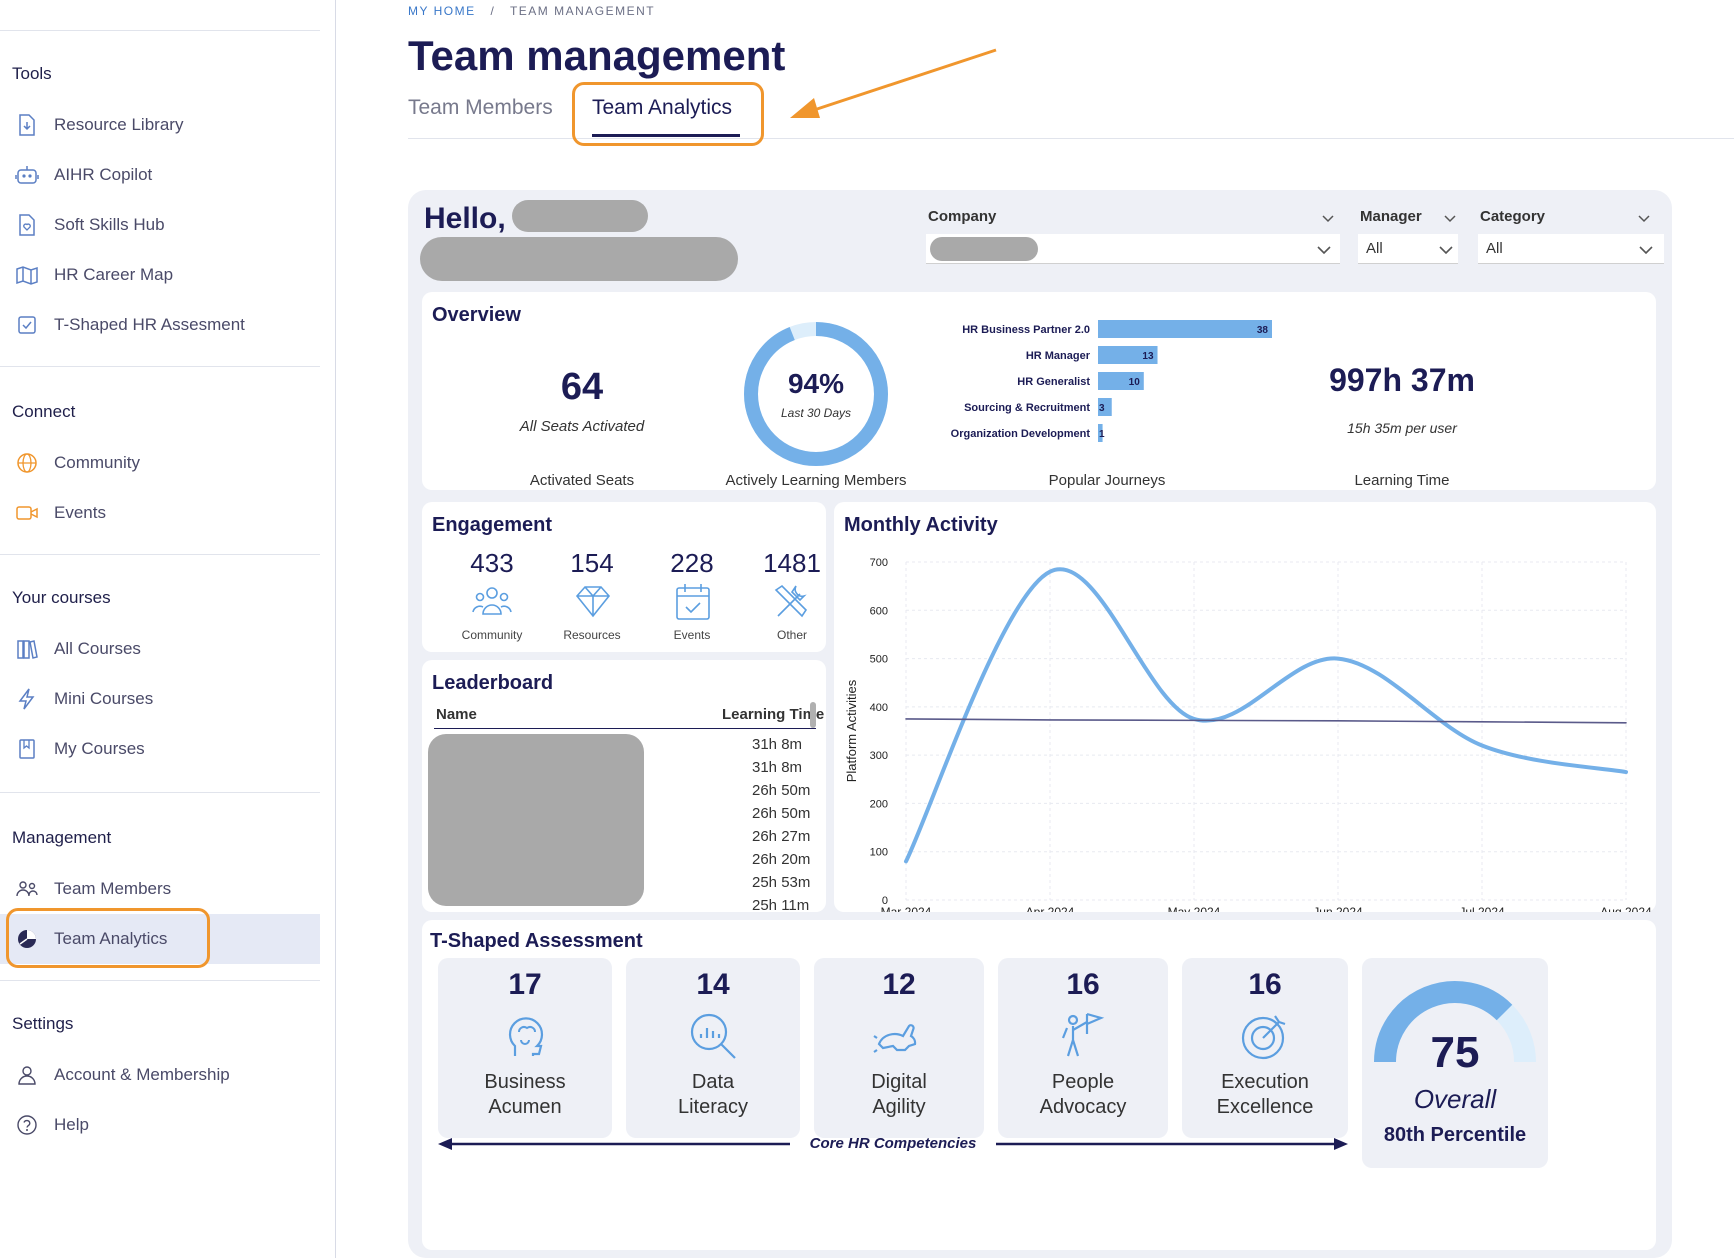 This screenshot has width=1734, height=1258. I want to click on competency-digital-agility: 12 Digital Agility, so click(899, 1048).